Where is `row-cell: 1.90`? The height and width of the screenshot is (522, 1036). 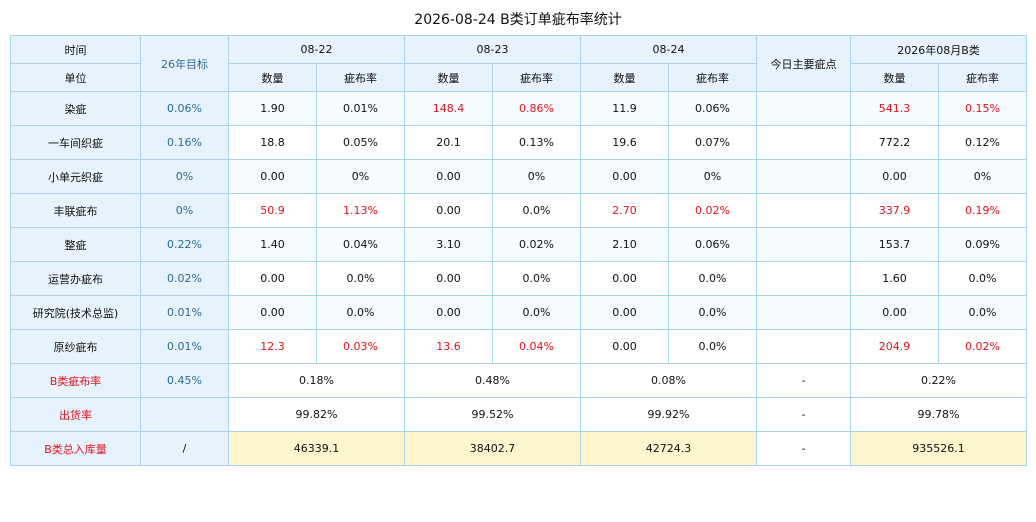
row-cell: 1.90 is located at coordinates (272, 108).